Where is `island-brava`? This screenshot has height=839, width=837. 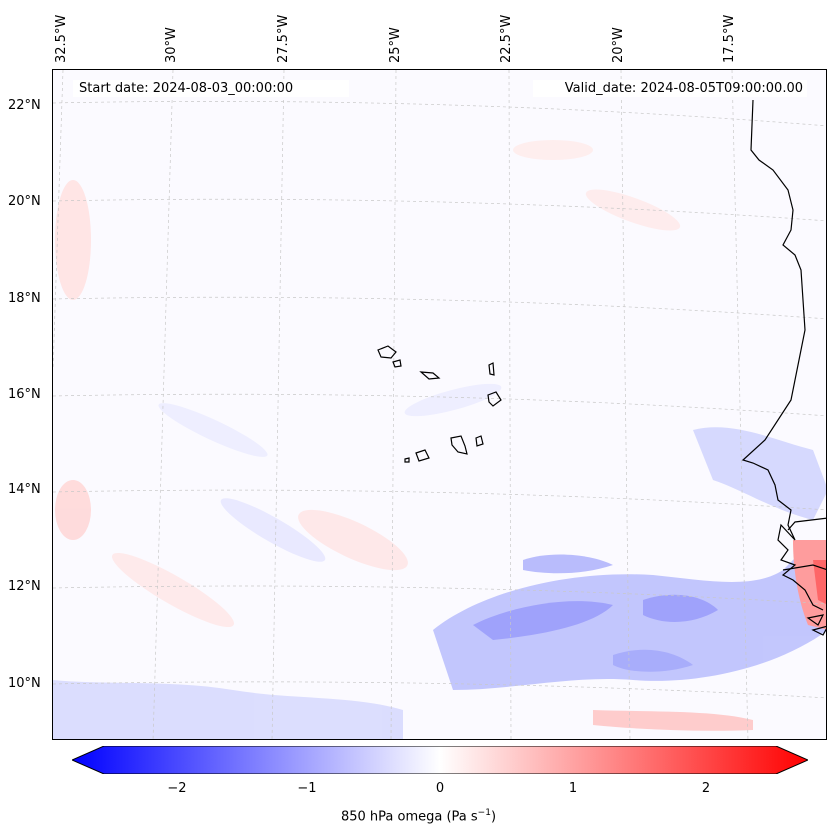
island-brava is located at coordinates (407, 460).